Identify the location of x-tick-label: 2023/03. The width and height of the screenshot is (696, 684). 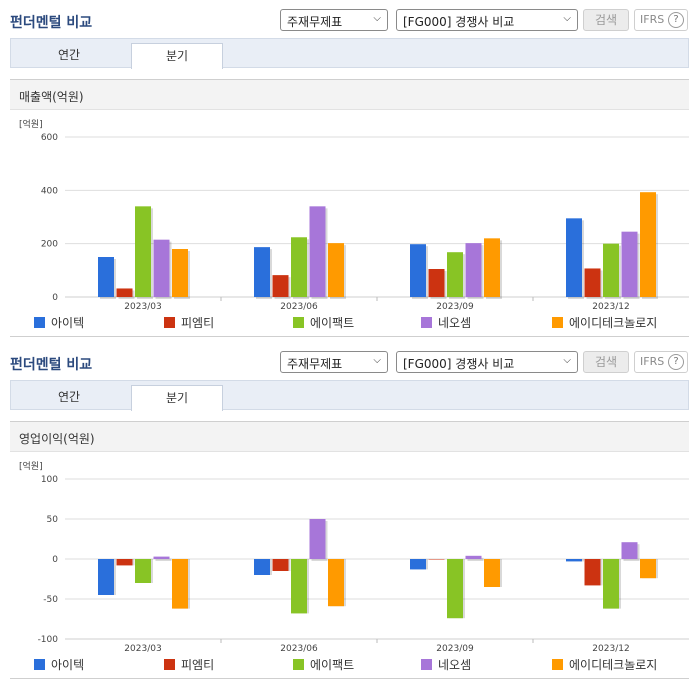
(142, 307).